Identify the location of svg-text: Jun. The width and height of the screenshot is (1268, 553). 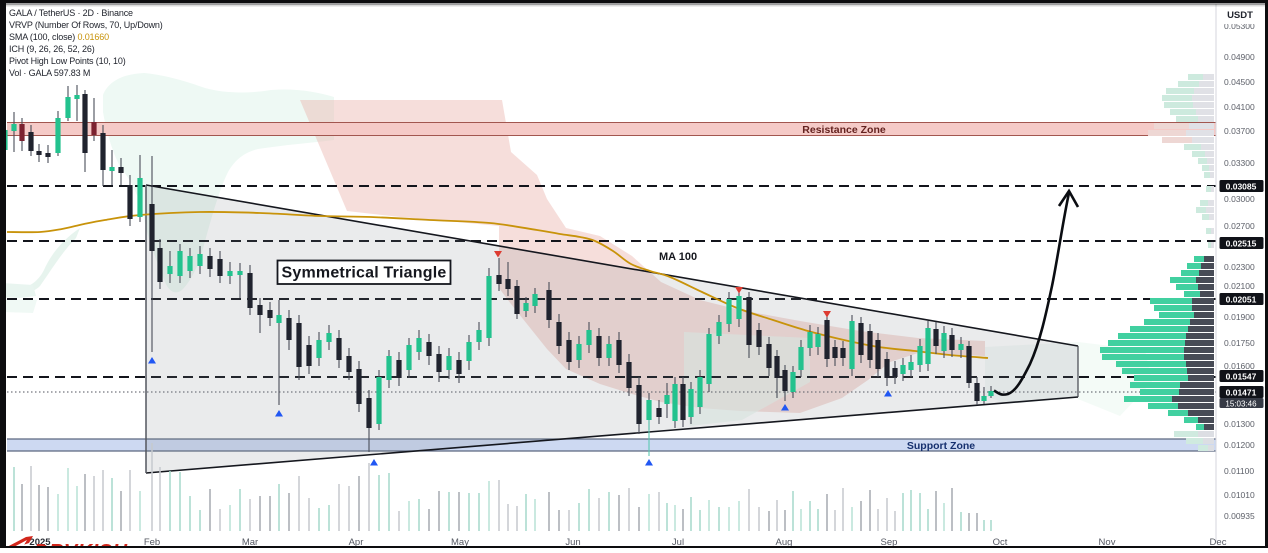
(572, 542).